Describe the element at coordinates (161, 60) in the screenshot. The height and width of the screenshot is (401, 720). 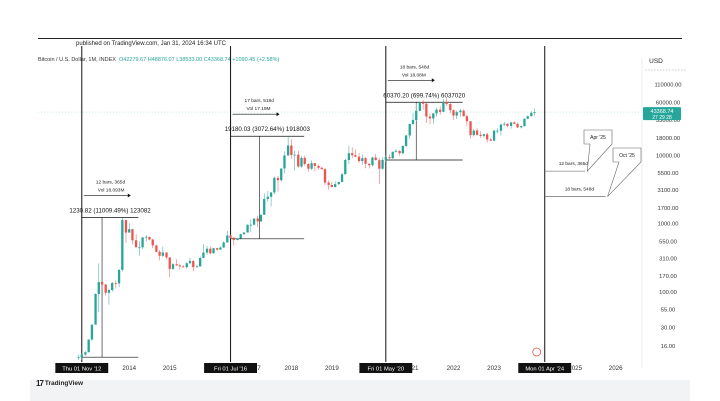
I see `ohlc-high: H48876.07` at that location.